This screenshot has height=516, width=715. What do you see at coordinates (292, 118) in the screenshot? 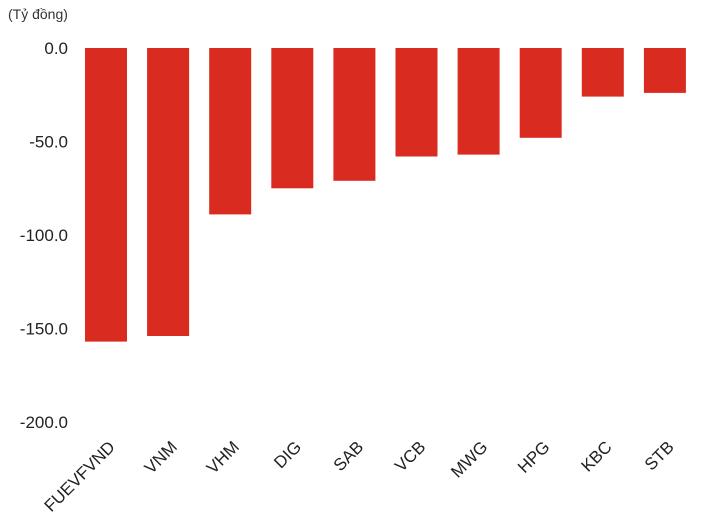
I see `bar-dig` at bounding box center [292, 118].